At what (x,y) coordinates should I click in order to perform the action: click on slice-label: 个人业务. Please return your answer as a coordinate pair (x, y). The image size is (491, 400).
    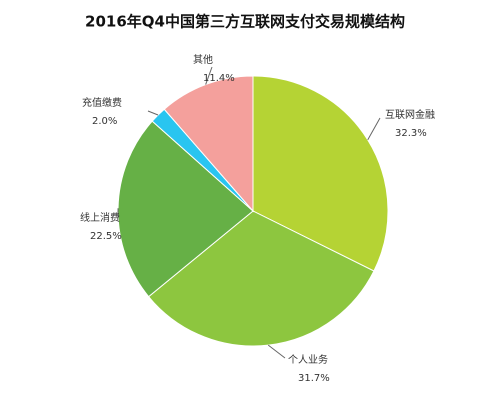
    Looking at the image, I should click on (308, 359).